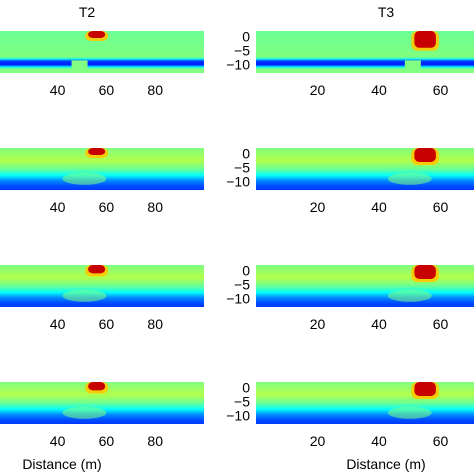 The width and height of the screenshot is (474, 474). What do you see at coordinates (102, 403) in the screenshot?
I see `heatmap-panel-r4-c1` at bounding box center [102, 403].